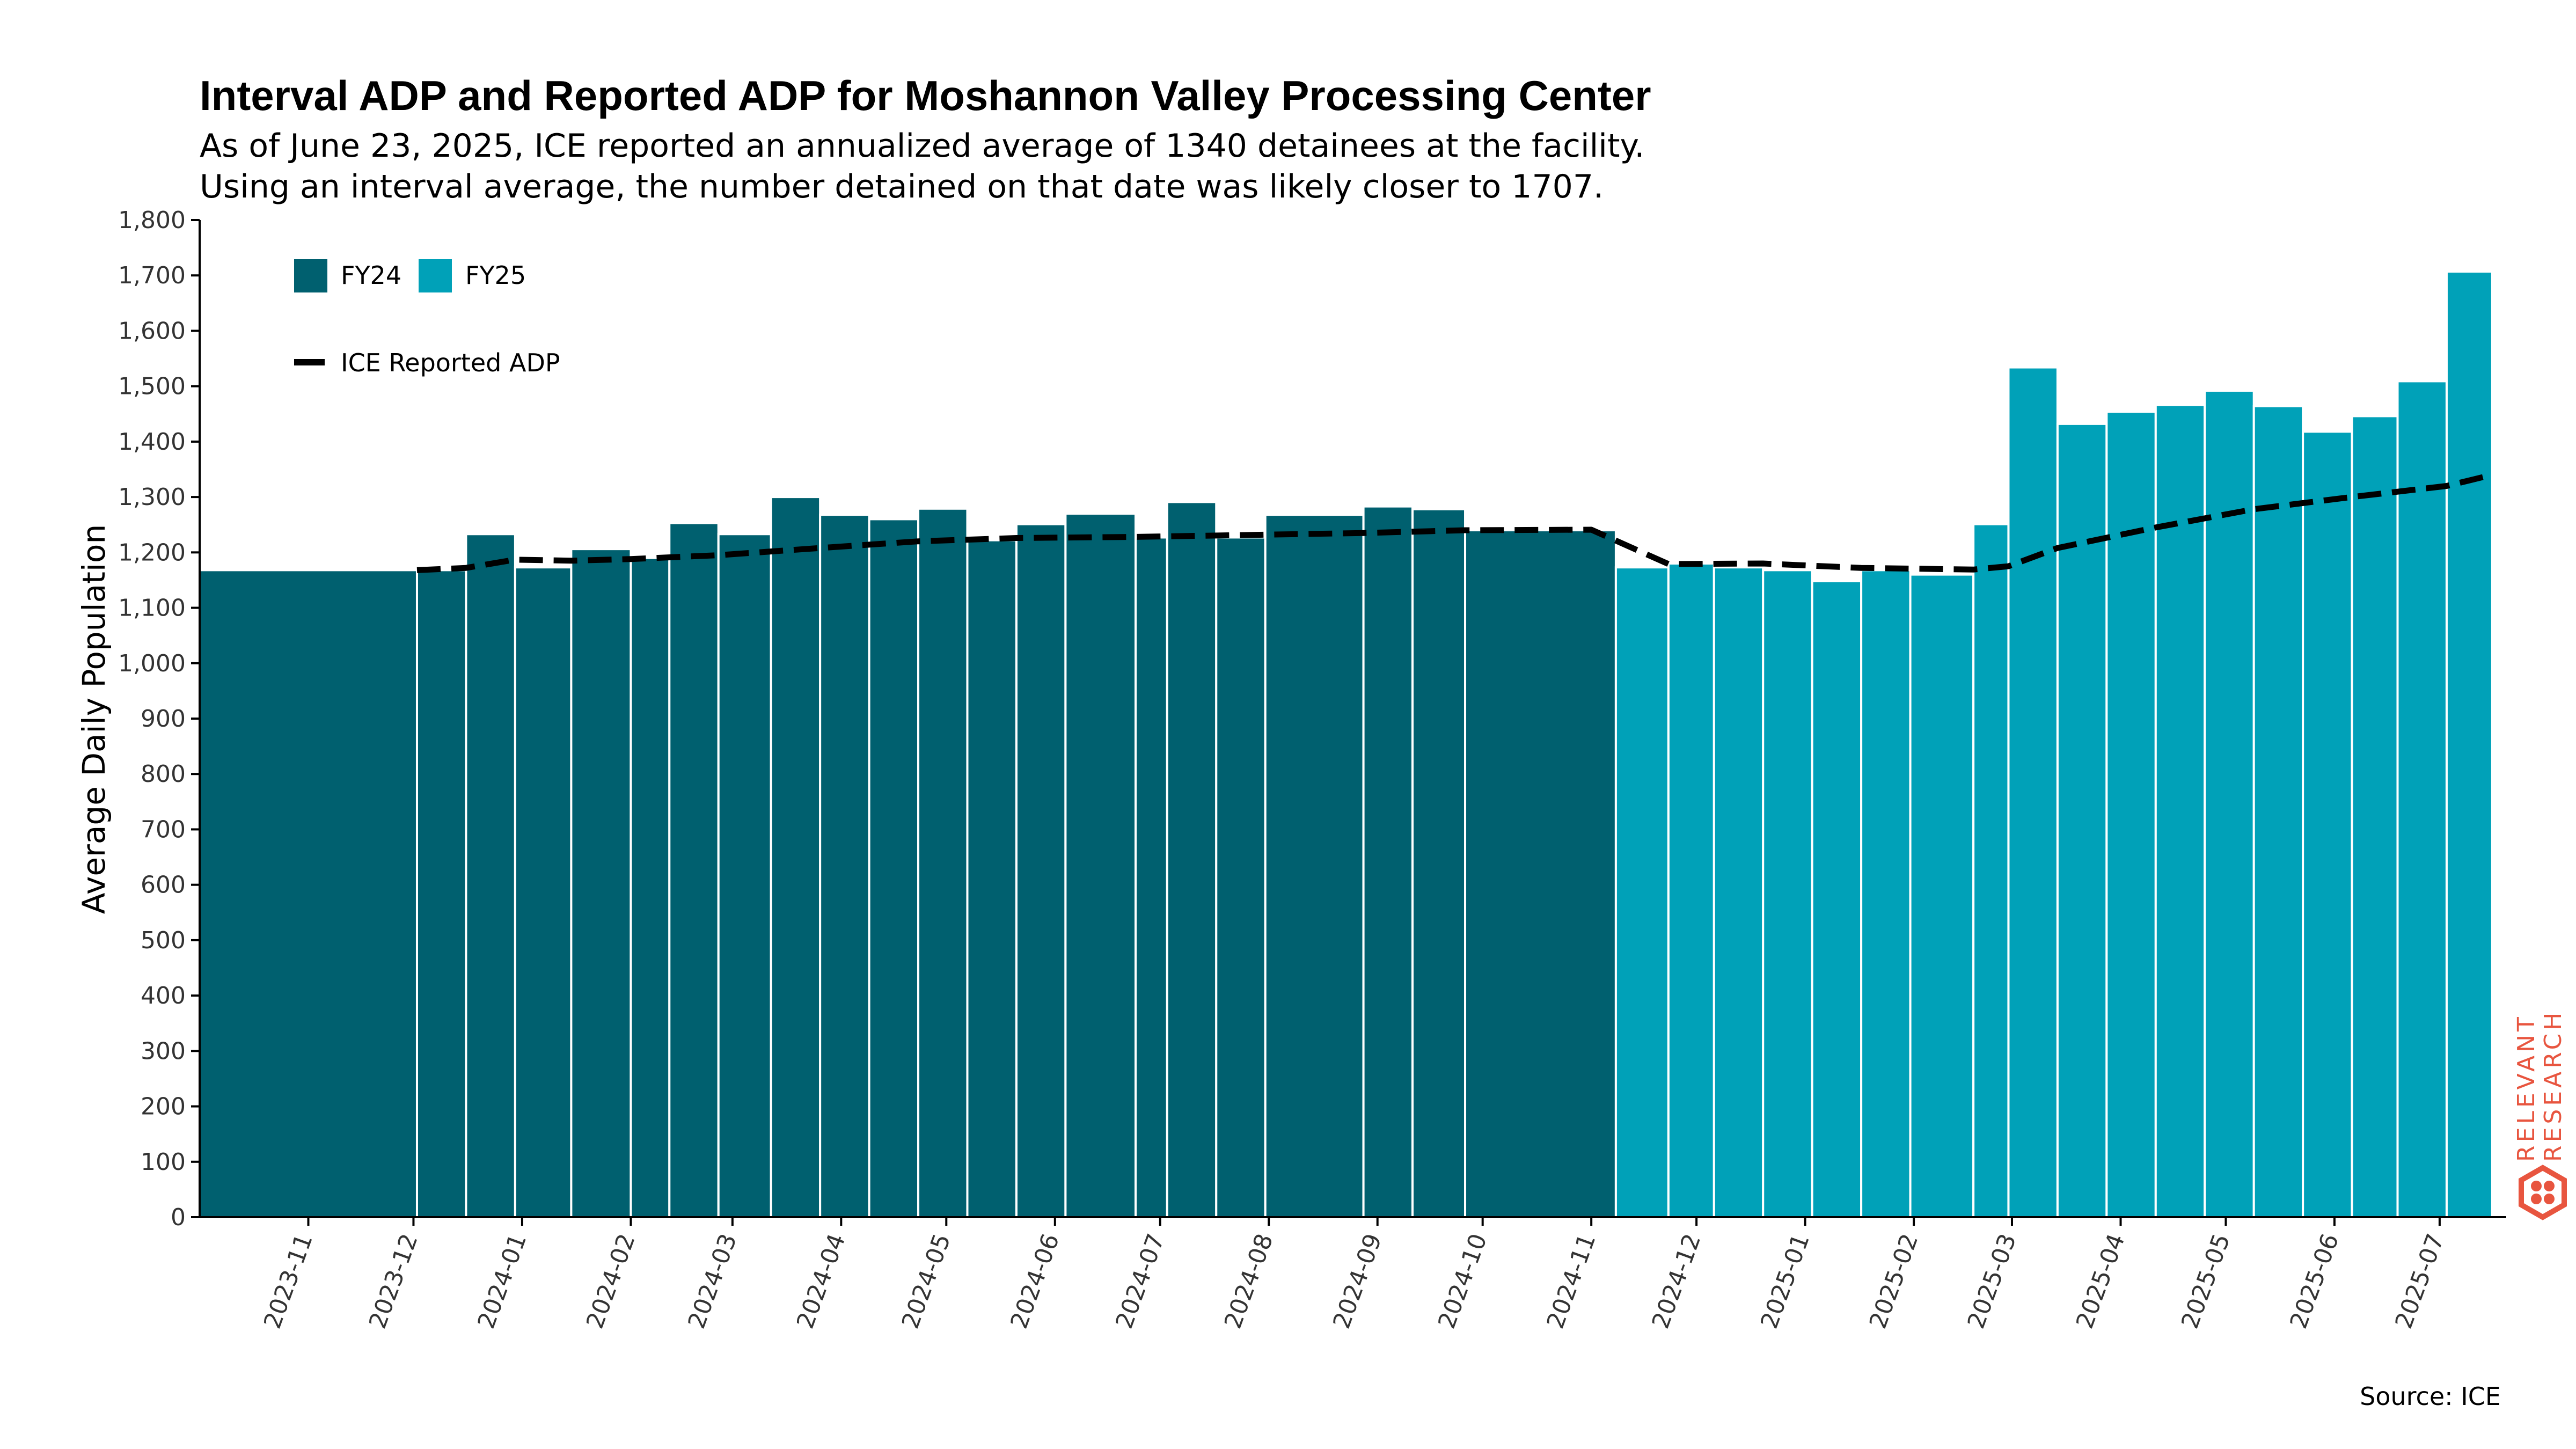  I want to click on y-tick-label: 1,200, so click(152, 552).